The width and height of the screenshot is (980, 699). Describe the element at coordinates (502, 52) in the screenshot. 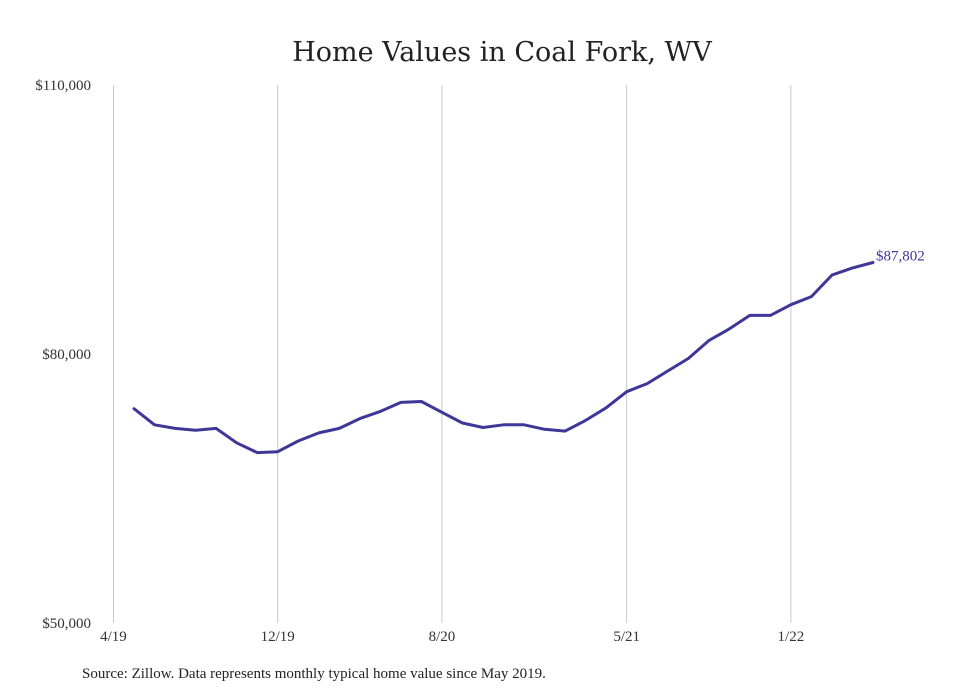

I see `chart-title: Home Values in Coal Fork, WV` at that location.